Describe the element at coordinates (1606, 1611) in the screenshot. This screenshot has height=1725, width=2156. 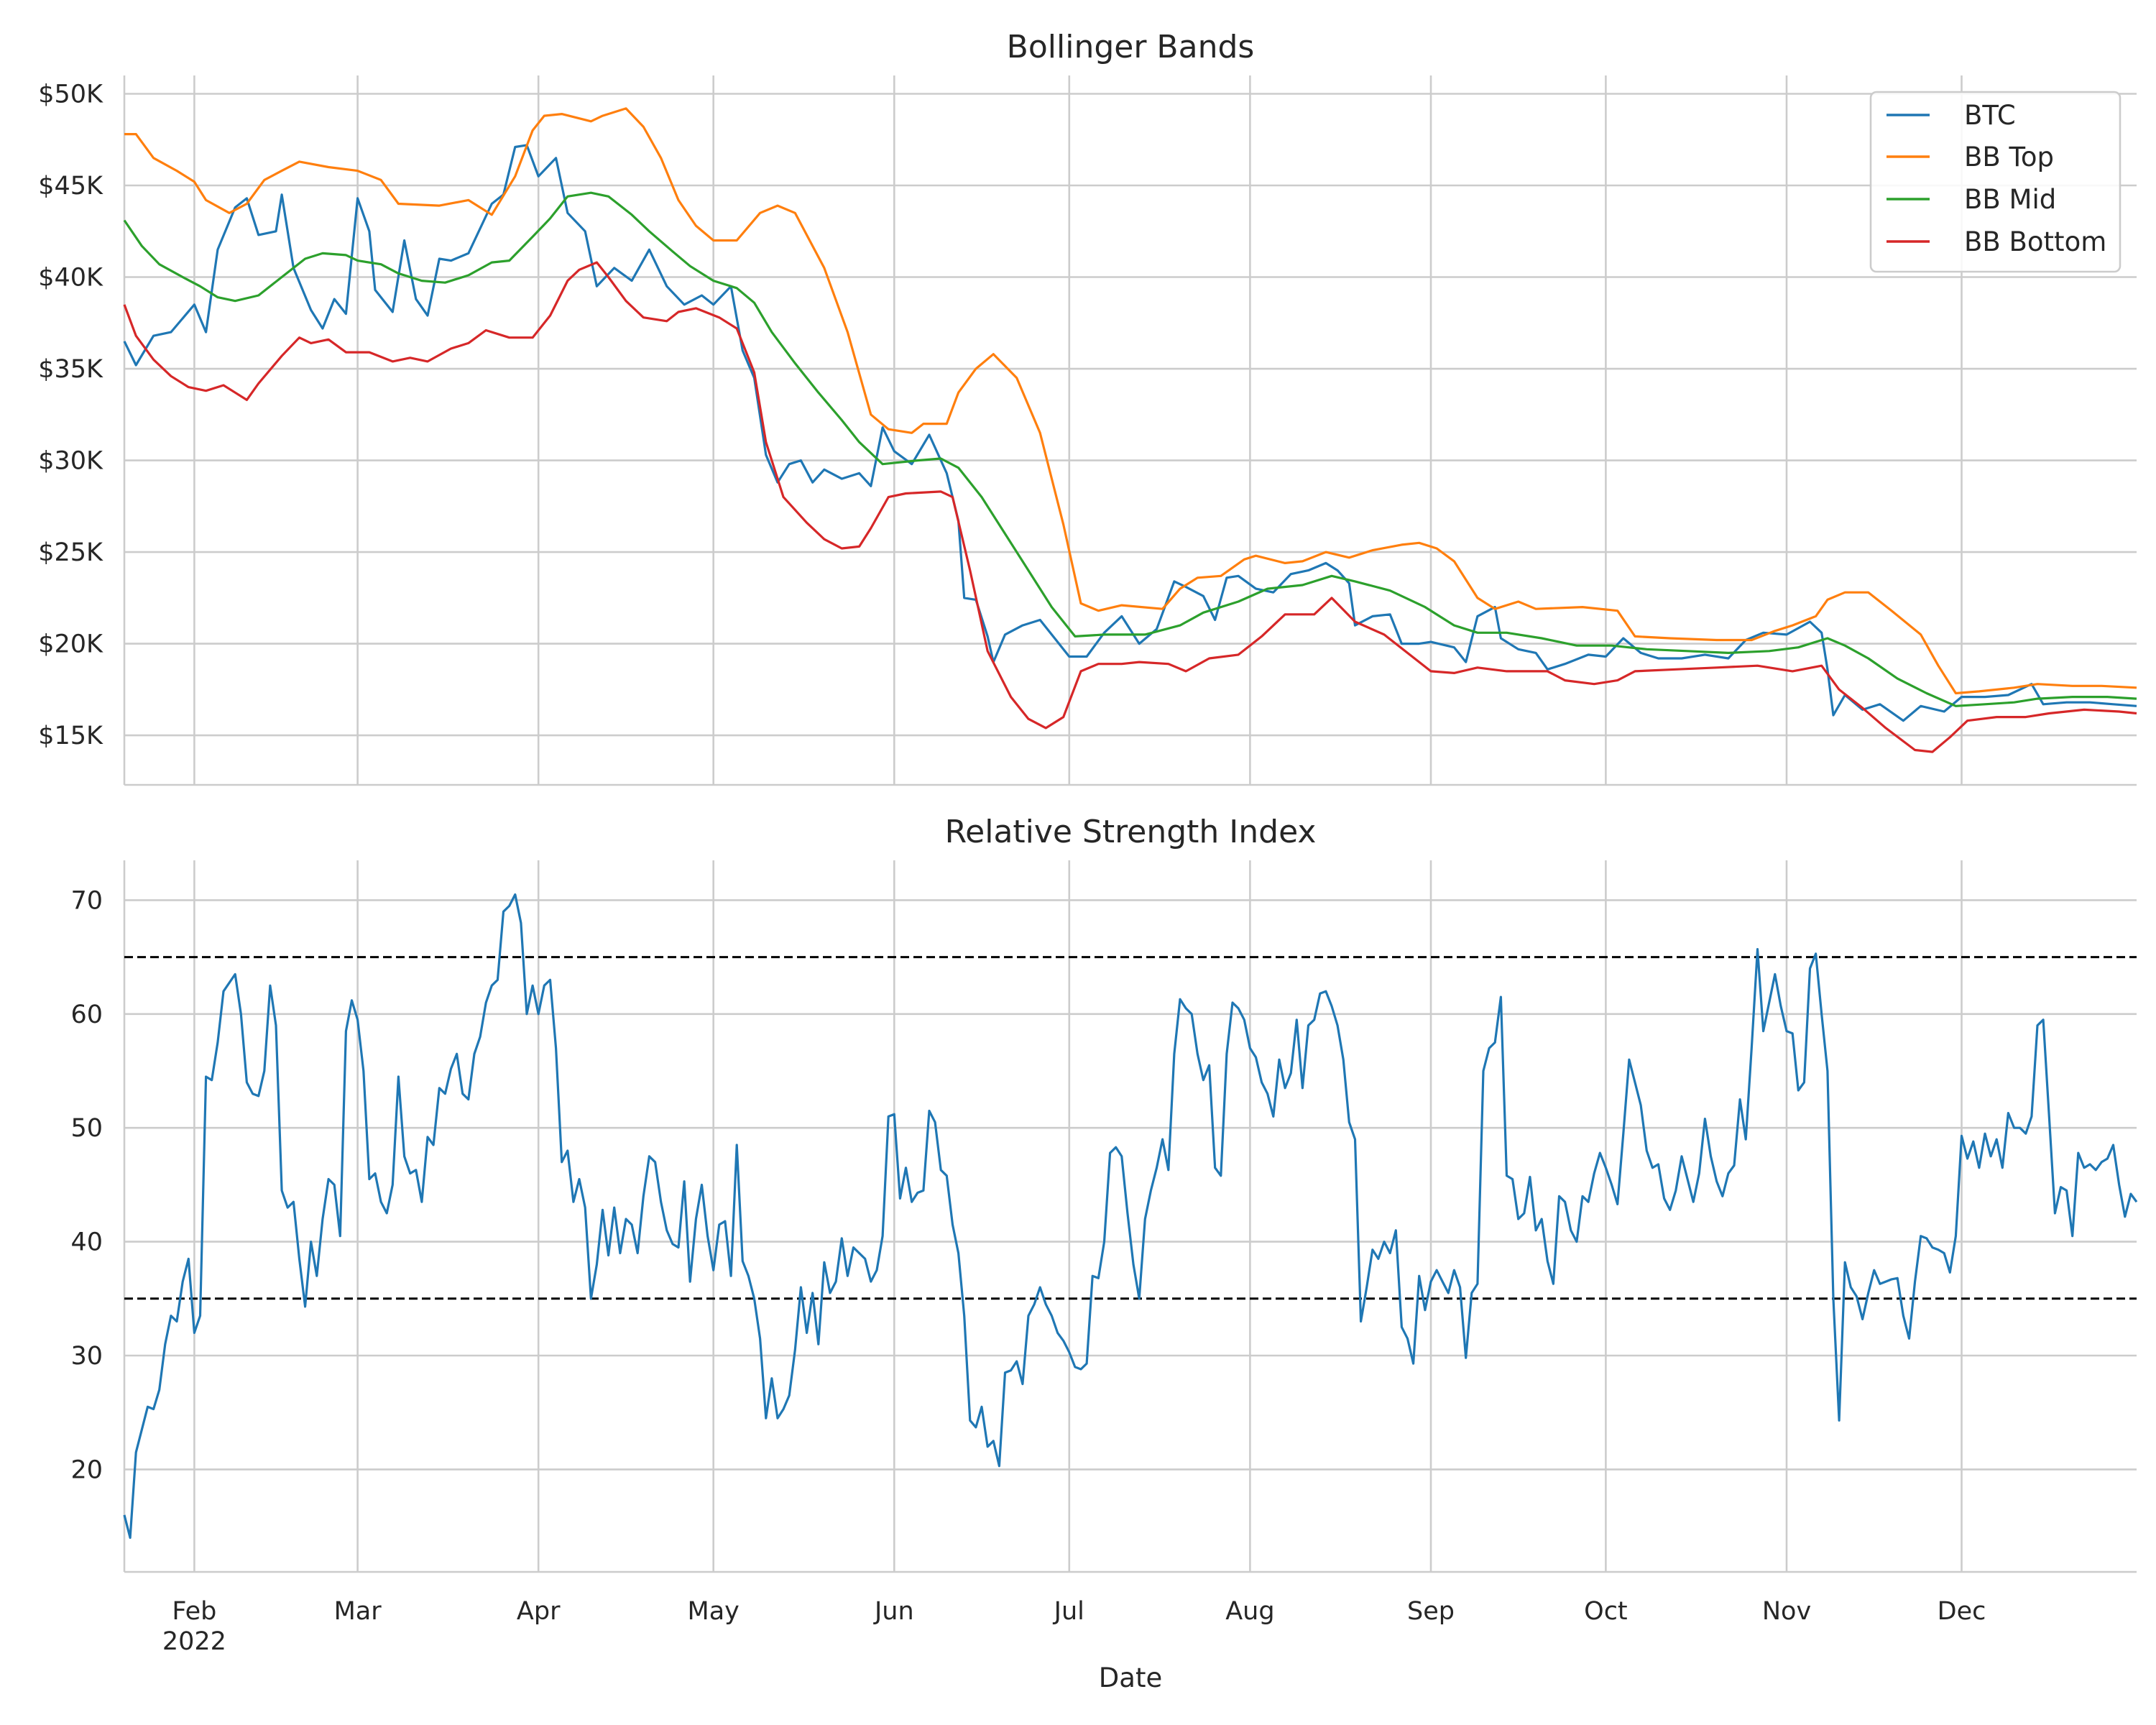
I see `x-tick-oct: Oct` at that location.